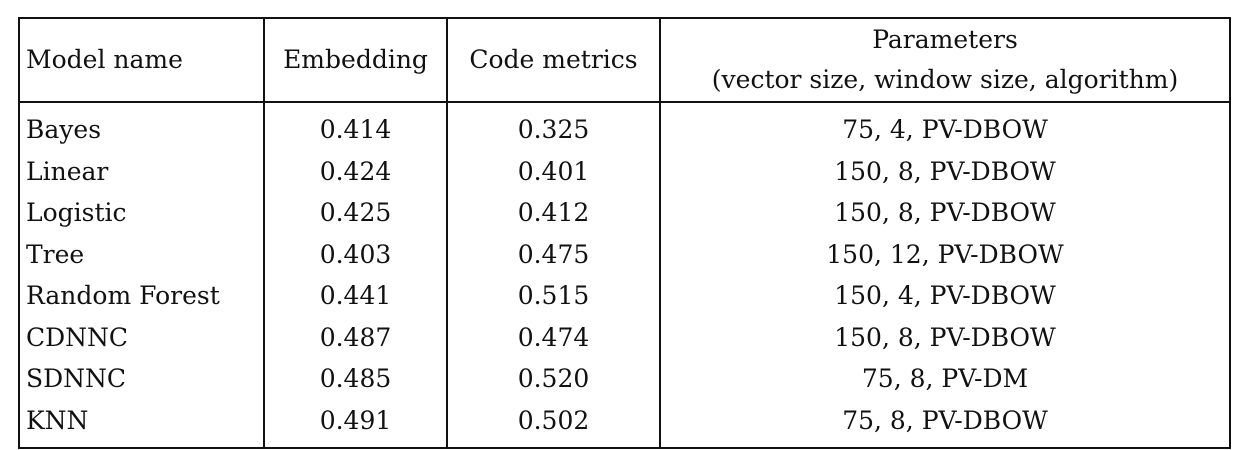  I want to click on table-row: SDNNC 0.485 0.520 75, 8, PV-DM, so click(624, 379).